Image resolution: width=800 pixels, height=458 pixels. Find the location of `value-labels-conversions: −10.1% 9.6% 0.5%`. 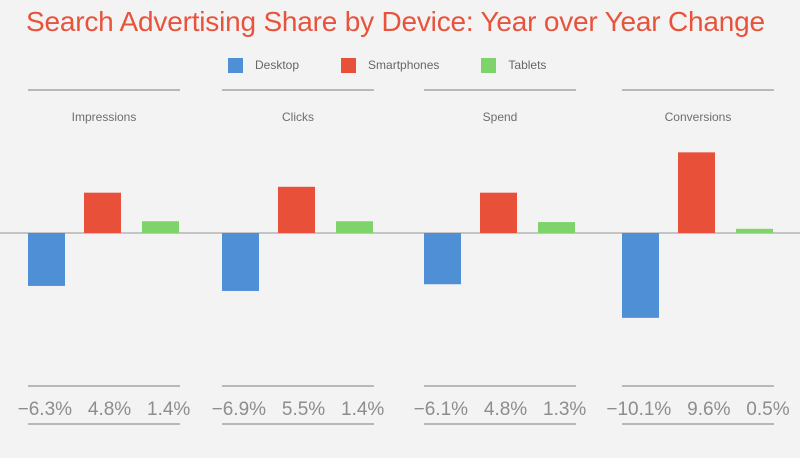

value-labels-conversions: −10.1% 9.6% 0.5% is located at coordinates (697, 409).